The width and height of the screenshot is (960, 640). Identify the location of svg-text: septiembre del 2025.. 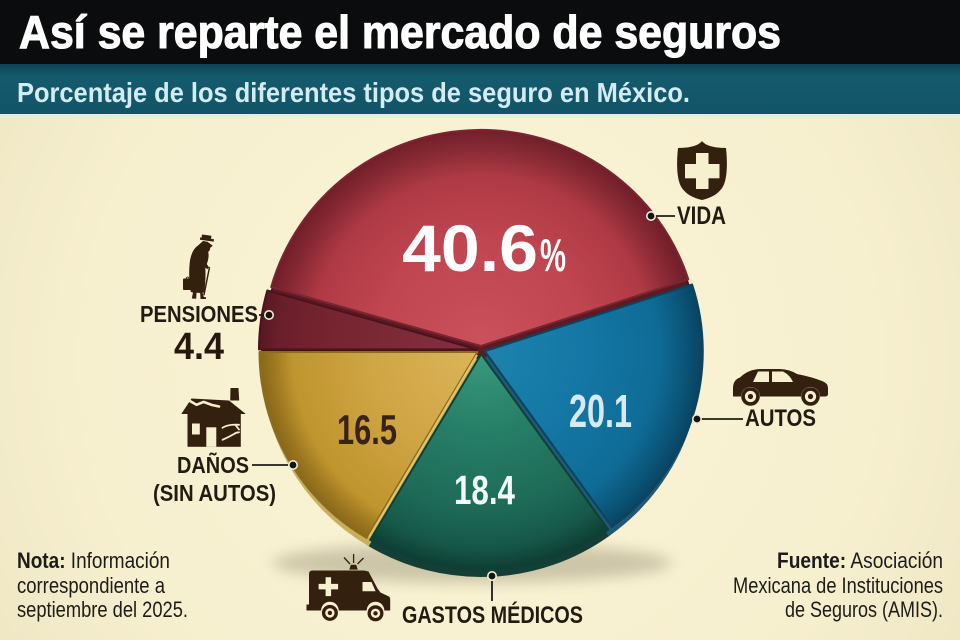
(102, 609).